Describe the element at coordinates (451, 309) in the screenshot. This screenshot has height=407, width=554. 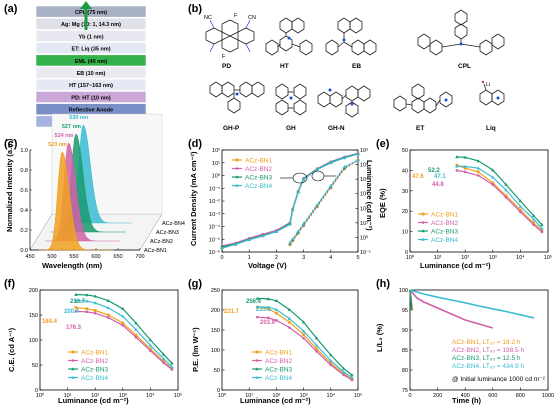
I see `lifetime-series` at that location.